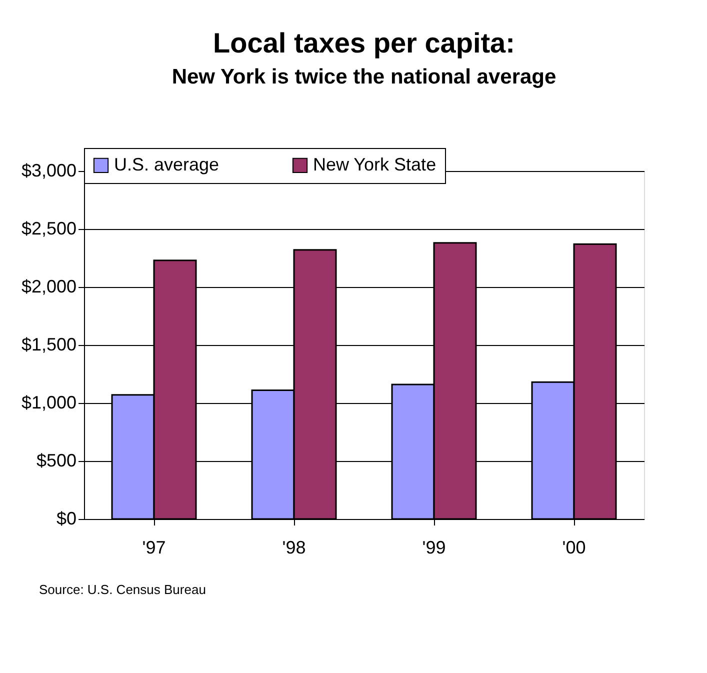 This screenshot has height=673, width=707. Describe the element at coordinates (48, 170) in the screenshot. I see `y-tick-label: $3,000` at that location.